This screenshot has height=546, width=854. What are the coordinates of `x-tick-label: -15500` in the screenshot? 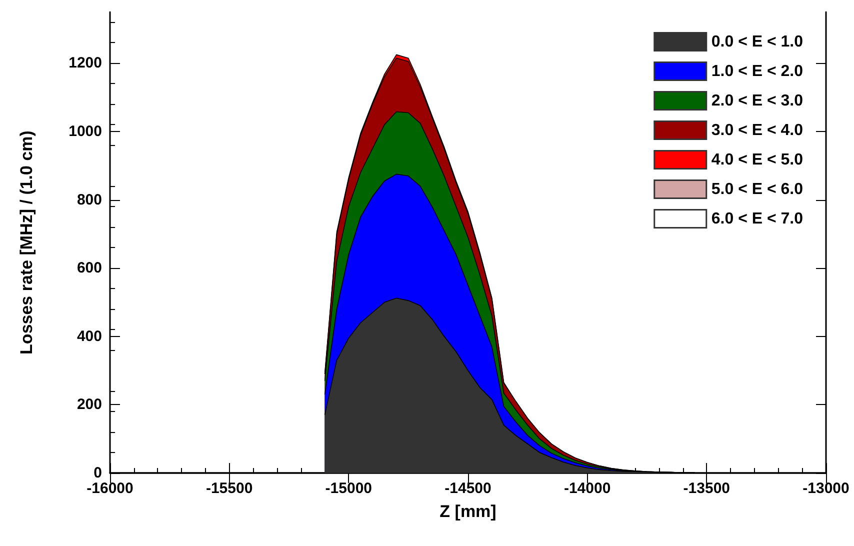 It's located at (229, 488).